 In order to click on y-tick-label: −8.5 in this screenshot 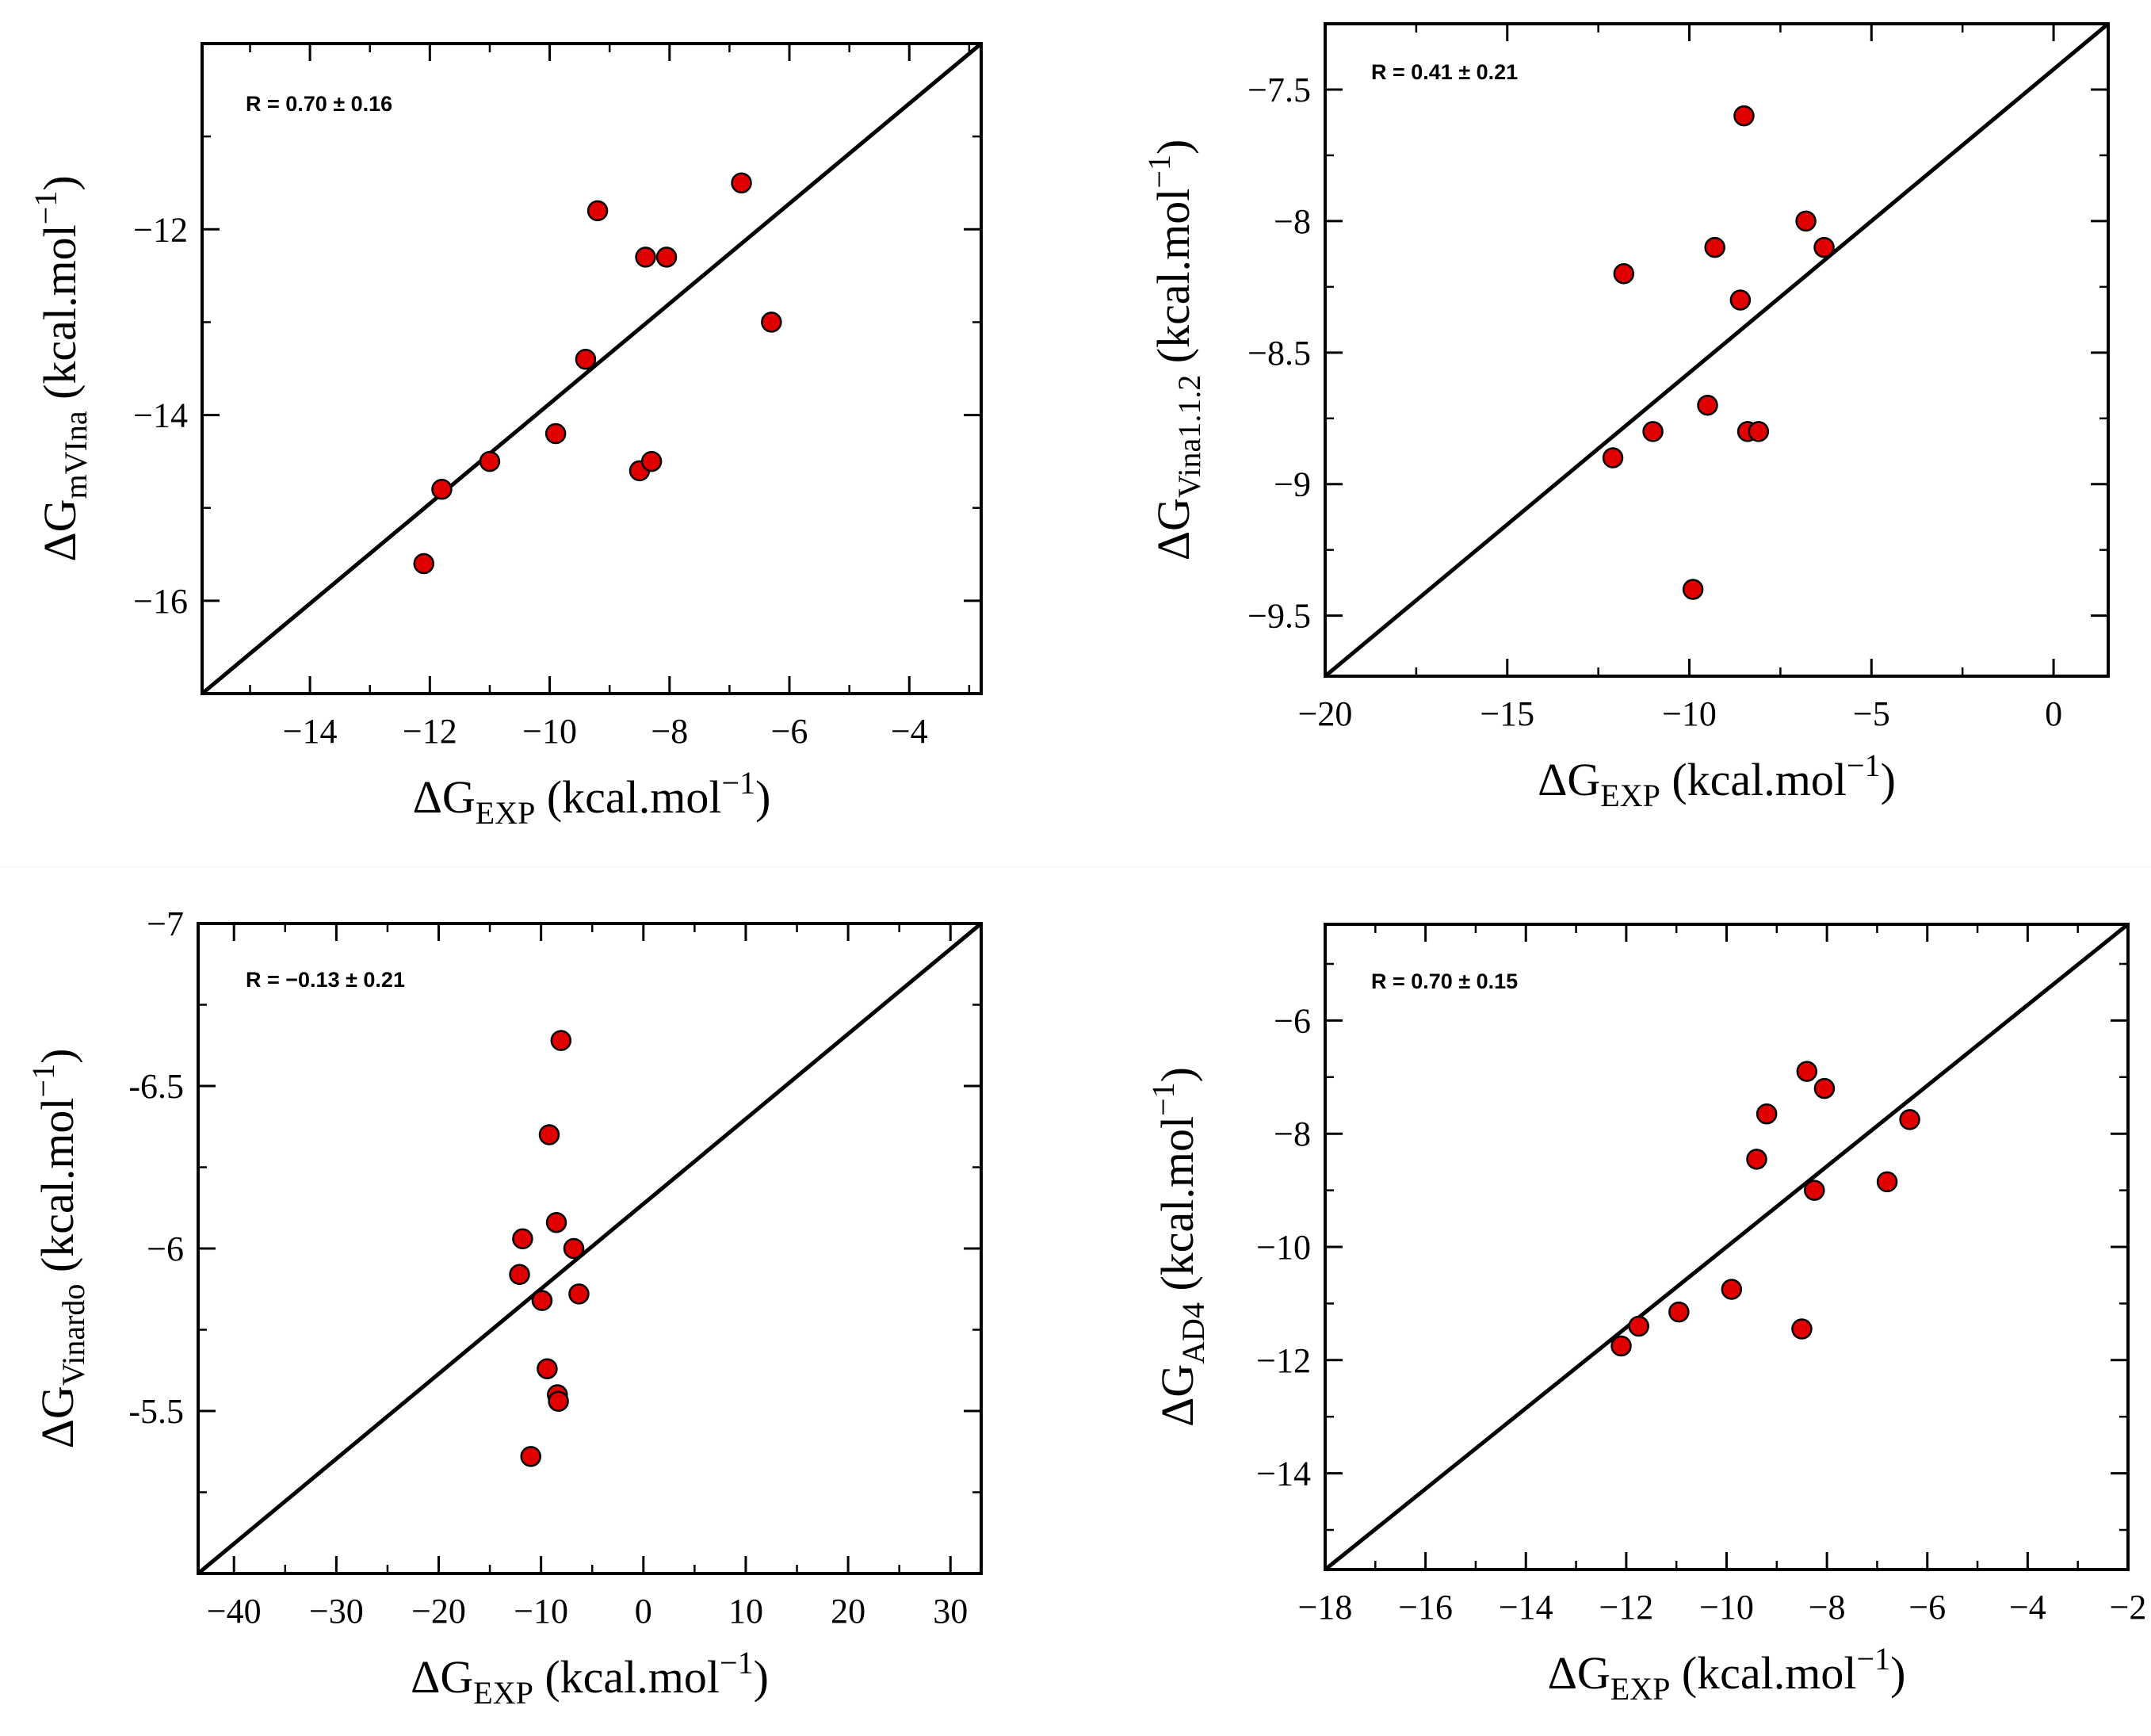, I will do `click(1279, 353)`.